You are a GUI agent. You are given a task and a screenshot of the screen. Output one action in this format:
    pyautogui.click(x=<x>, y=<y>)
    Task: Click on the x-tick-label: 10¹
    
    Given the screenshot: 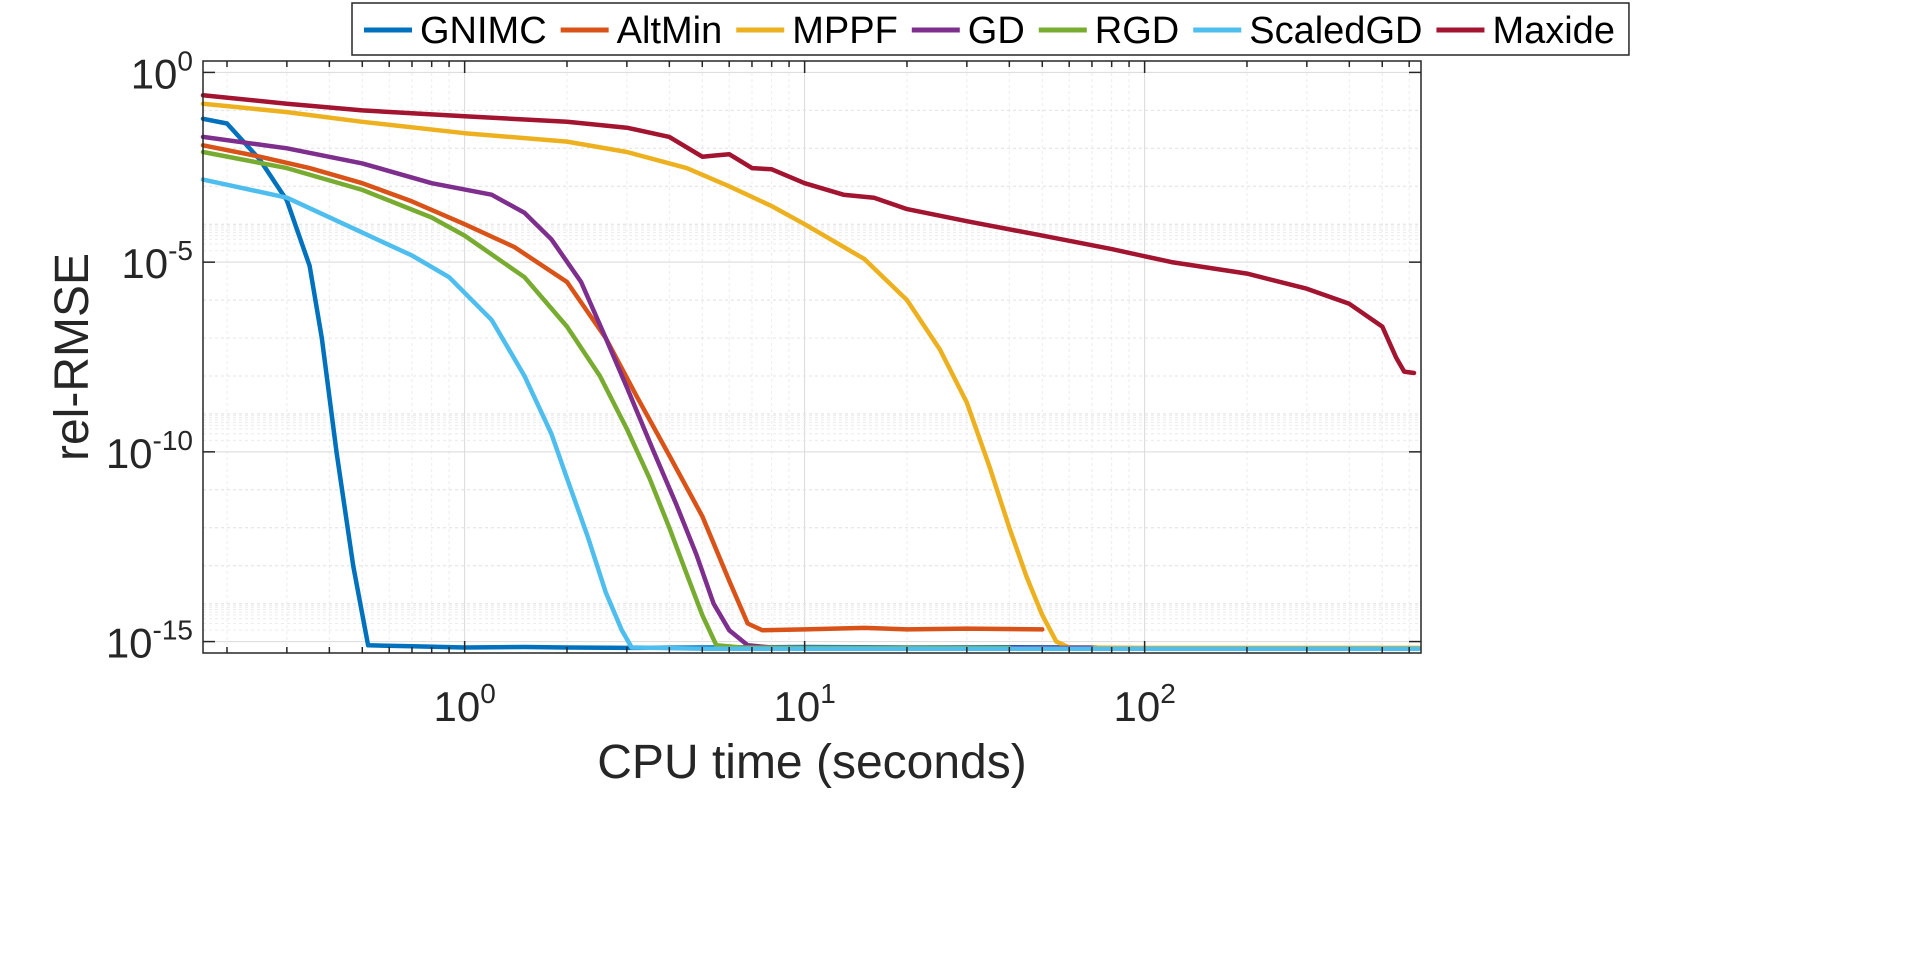 What is the action you would take?
    pyautogui.click(x=804, y=704)
    